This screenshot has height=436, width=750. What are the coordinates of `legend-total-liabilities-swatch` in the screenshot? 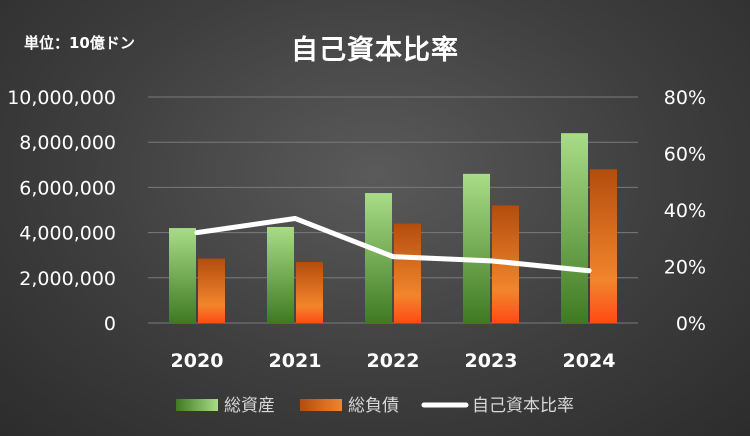 It's located at (321, 405).